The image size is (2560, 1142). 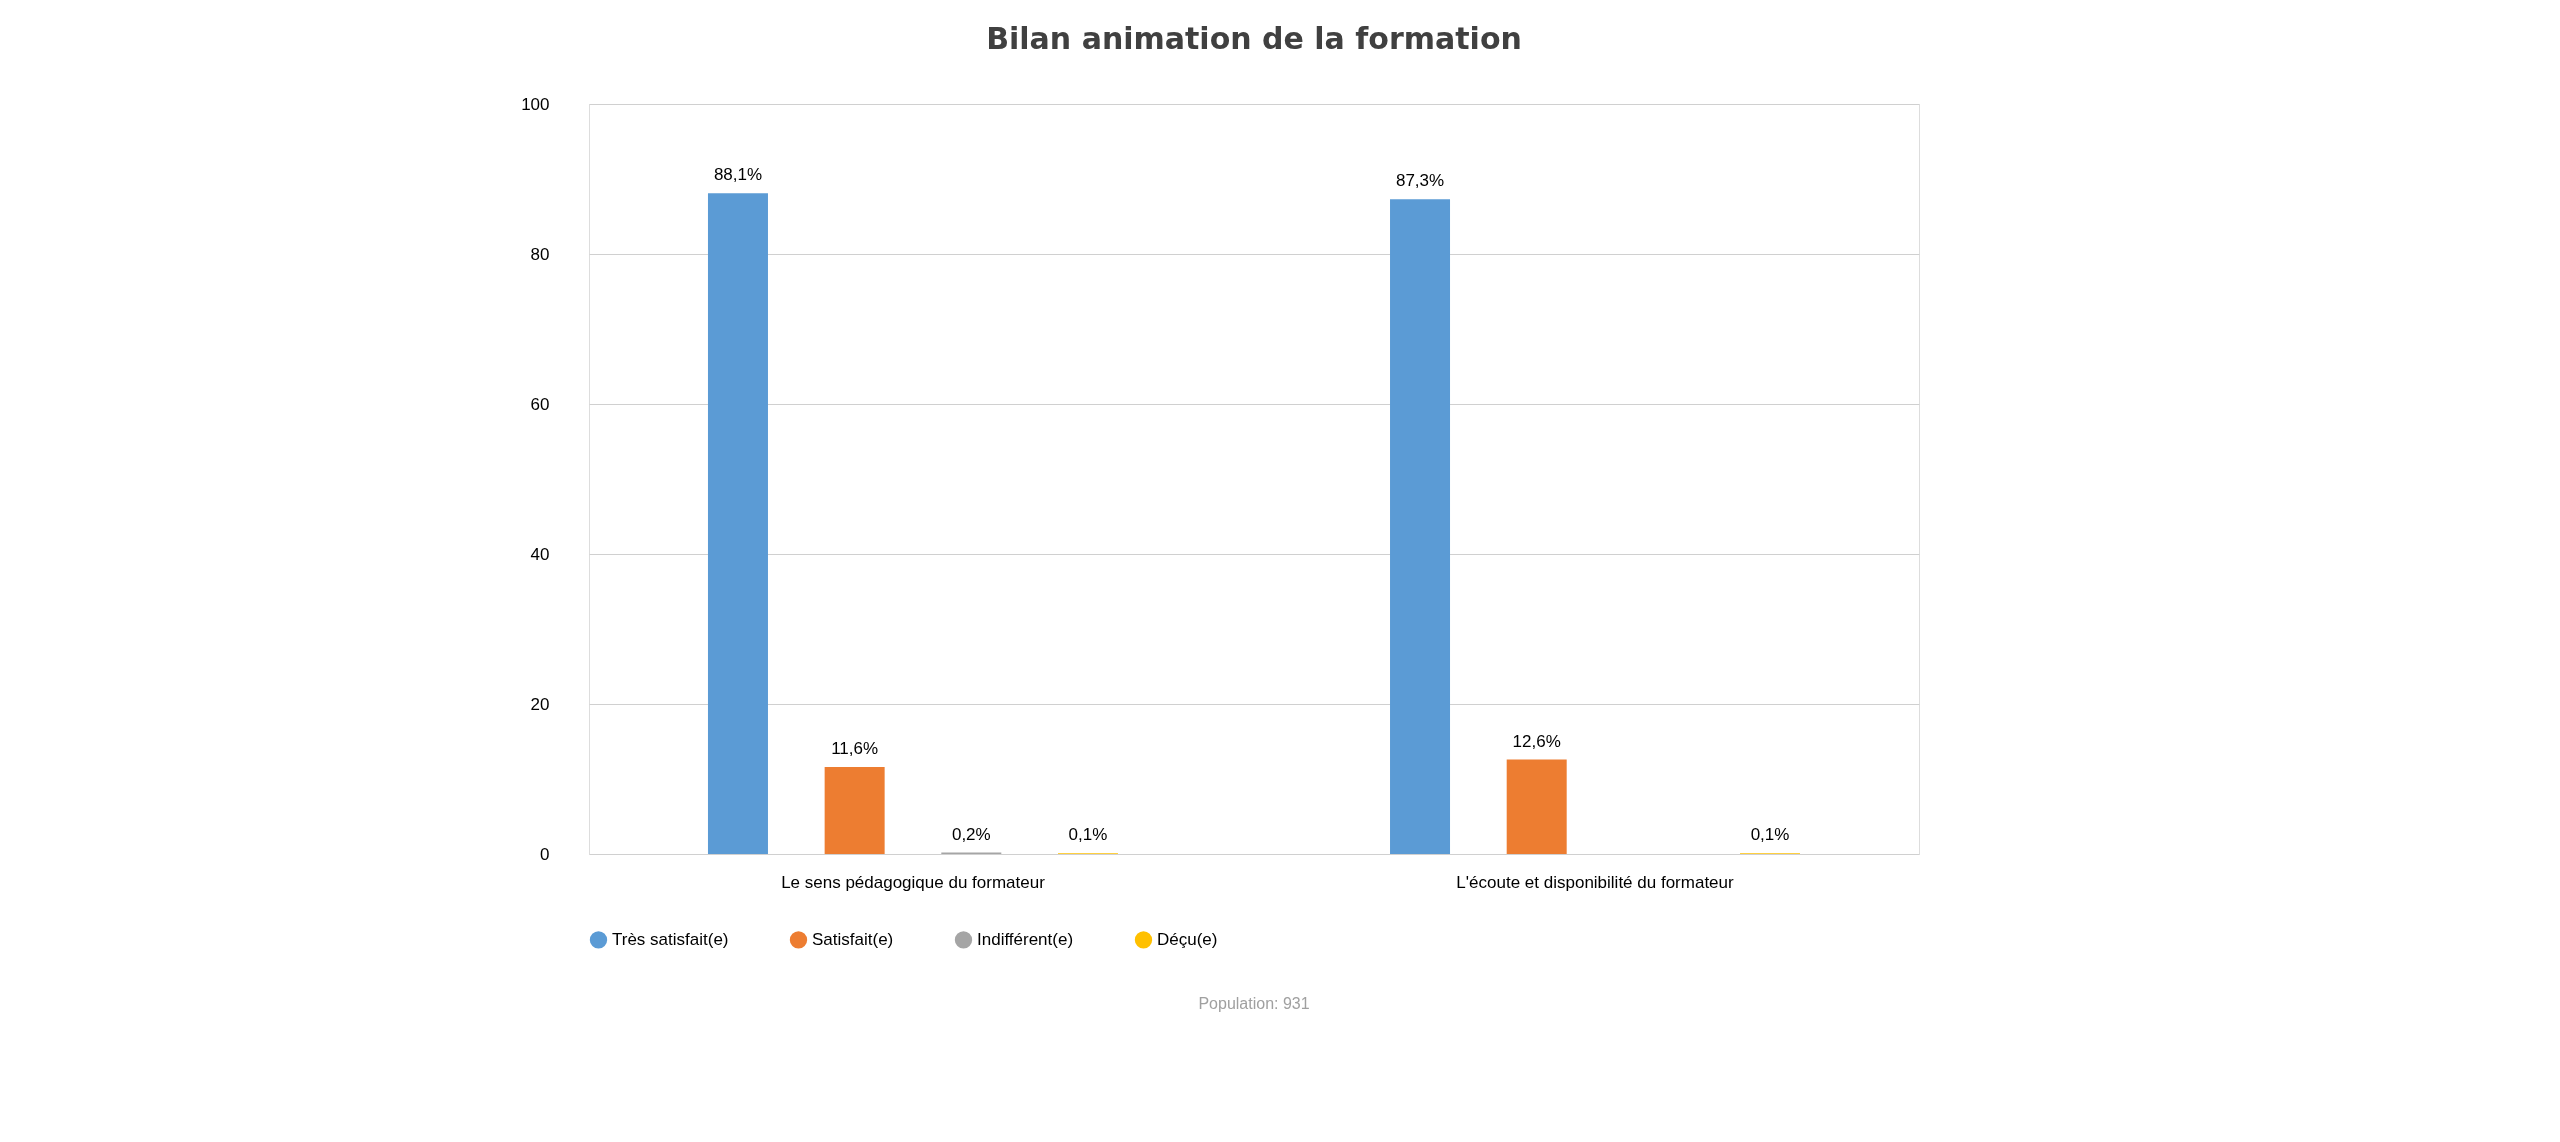 What do you see at coordinates (1420, 181) in the screenshot?
I see `data-label: 87,3%` at bounding box center [1420, 181].